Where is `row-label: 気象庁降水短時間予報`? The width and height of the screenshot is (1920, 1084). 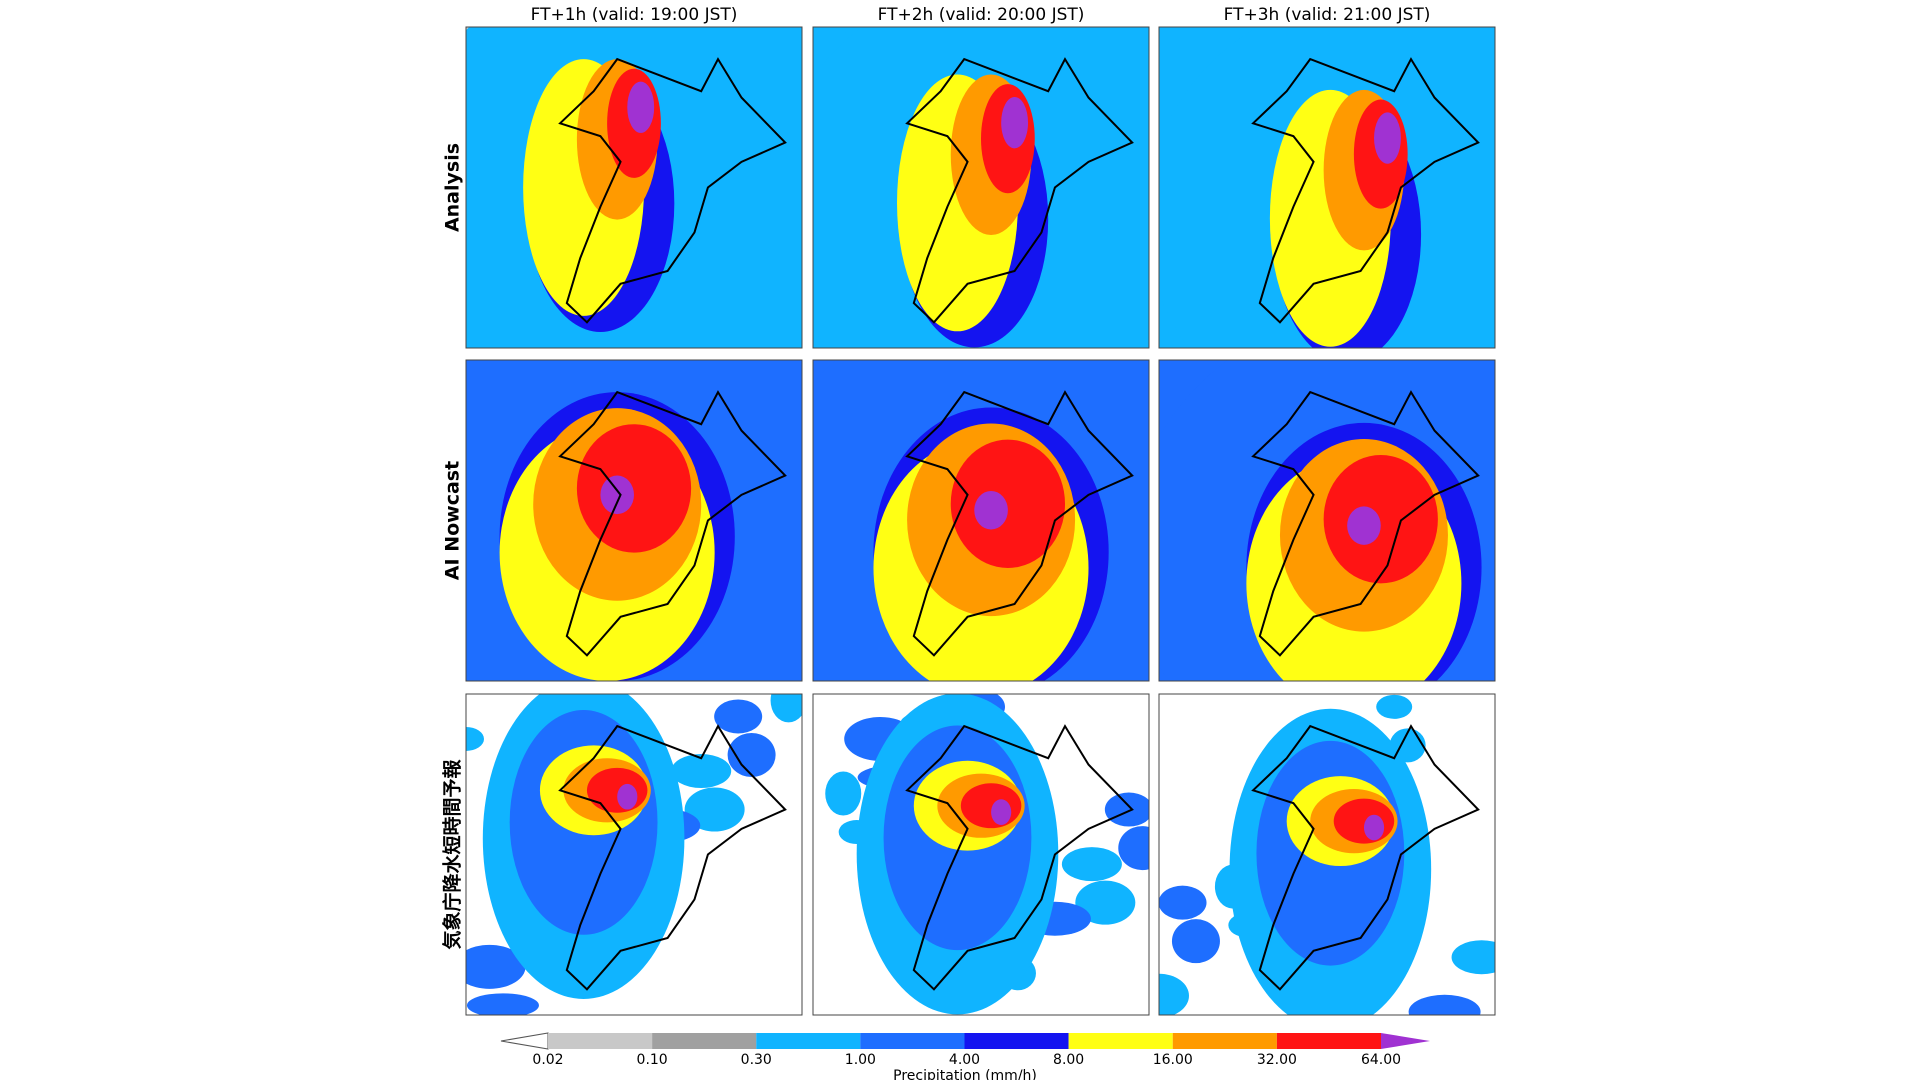 row-label: 気象庁降水短時間予報 is located at coordinates (452, 854).